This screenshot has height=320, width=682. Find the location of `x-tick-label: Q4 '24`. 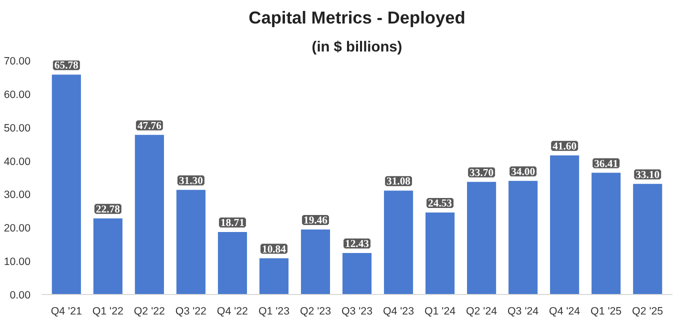

x-tick-label: Q4 '24 is located at coordinates (564, 312).